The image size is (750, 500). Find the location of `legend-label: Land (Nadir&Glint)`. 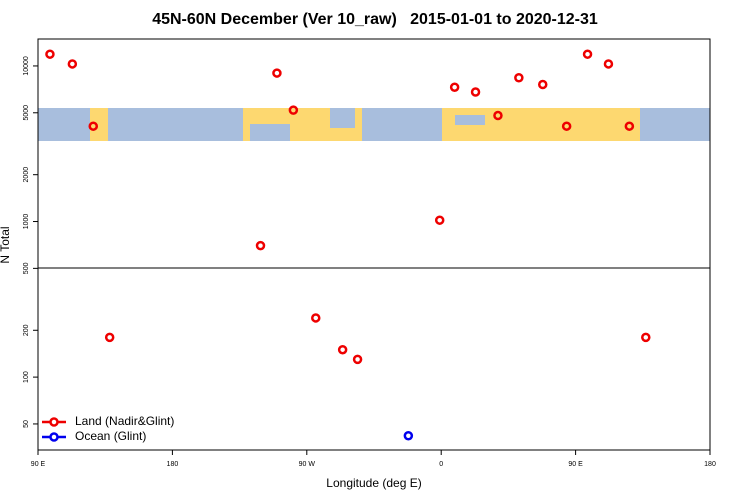

legend-label: Land (Nadir&Glint) is located at coordinates (124, 421).